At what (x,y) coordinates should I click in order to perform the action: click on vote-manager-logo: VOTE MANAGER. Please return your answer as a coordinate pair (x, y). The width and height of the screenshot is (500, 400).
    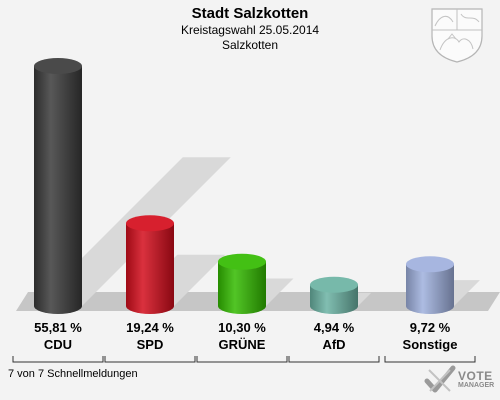
    Looking at the image, I should click on (461, 380).